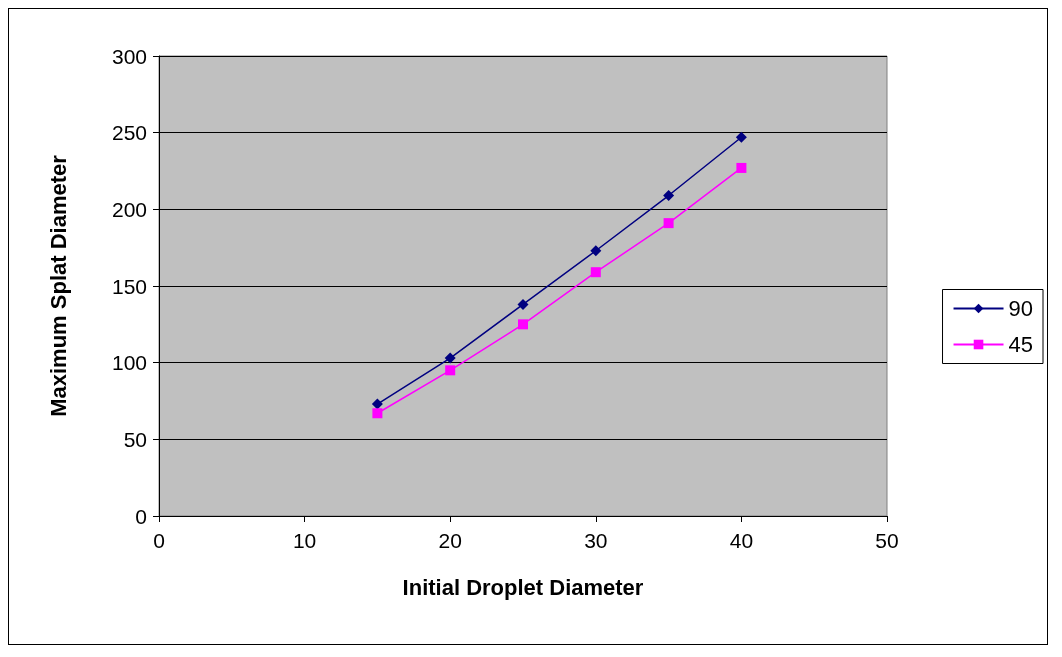  What do you see at coordinates (741, 540) in the screenshot?
I see `x-tick-label: 40` at bounding box center [741, 540].